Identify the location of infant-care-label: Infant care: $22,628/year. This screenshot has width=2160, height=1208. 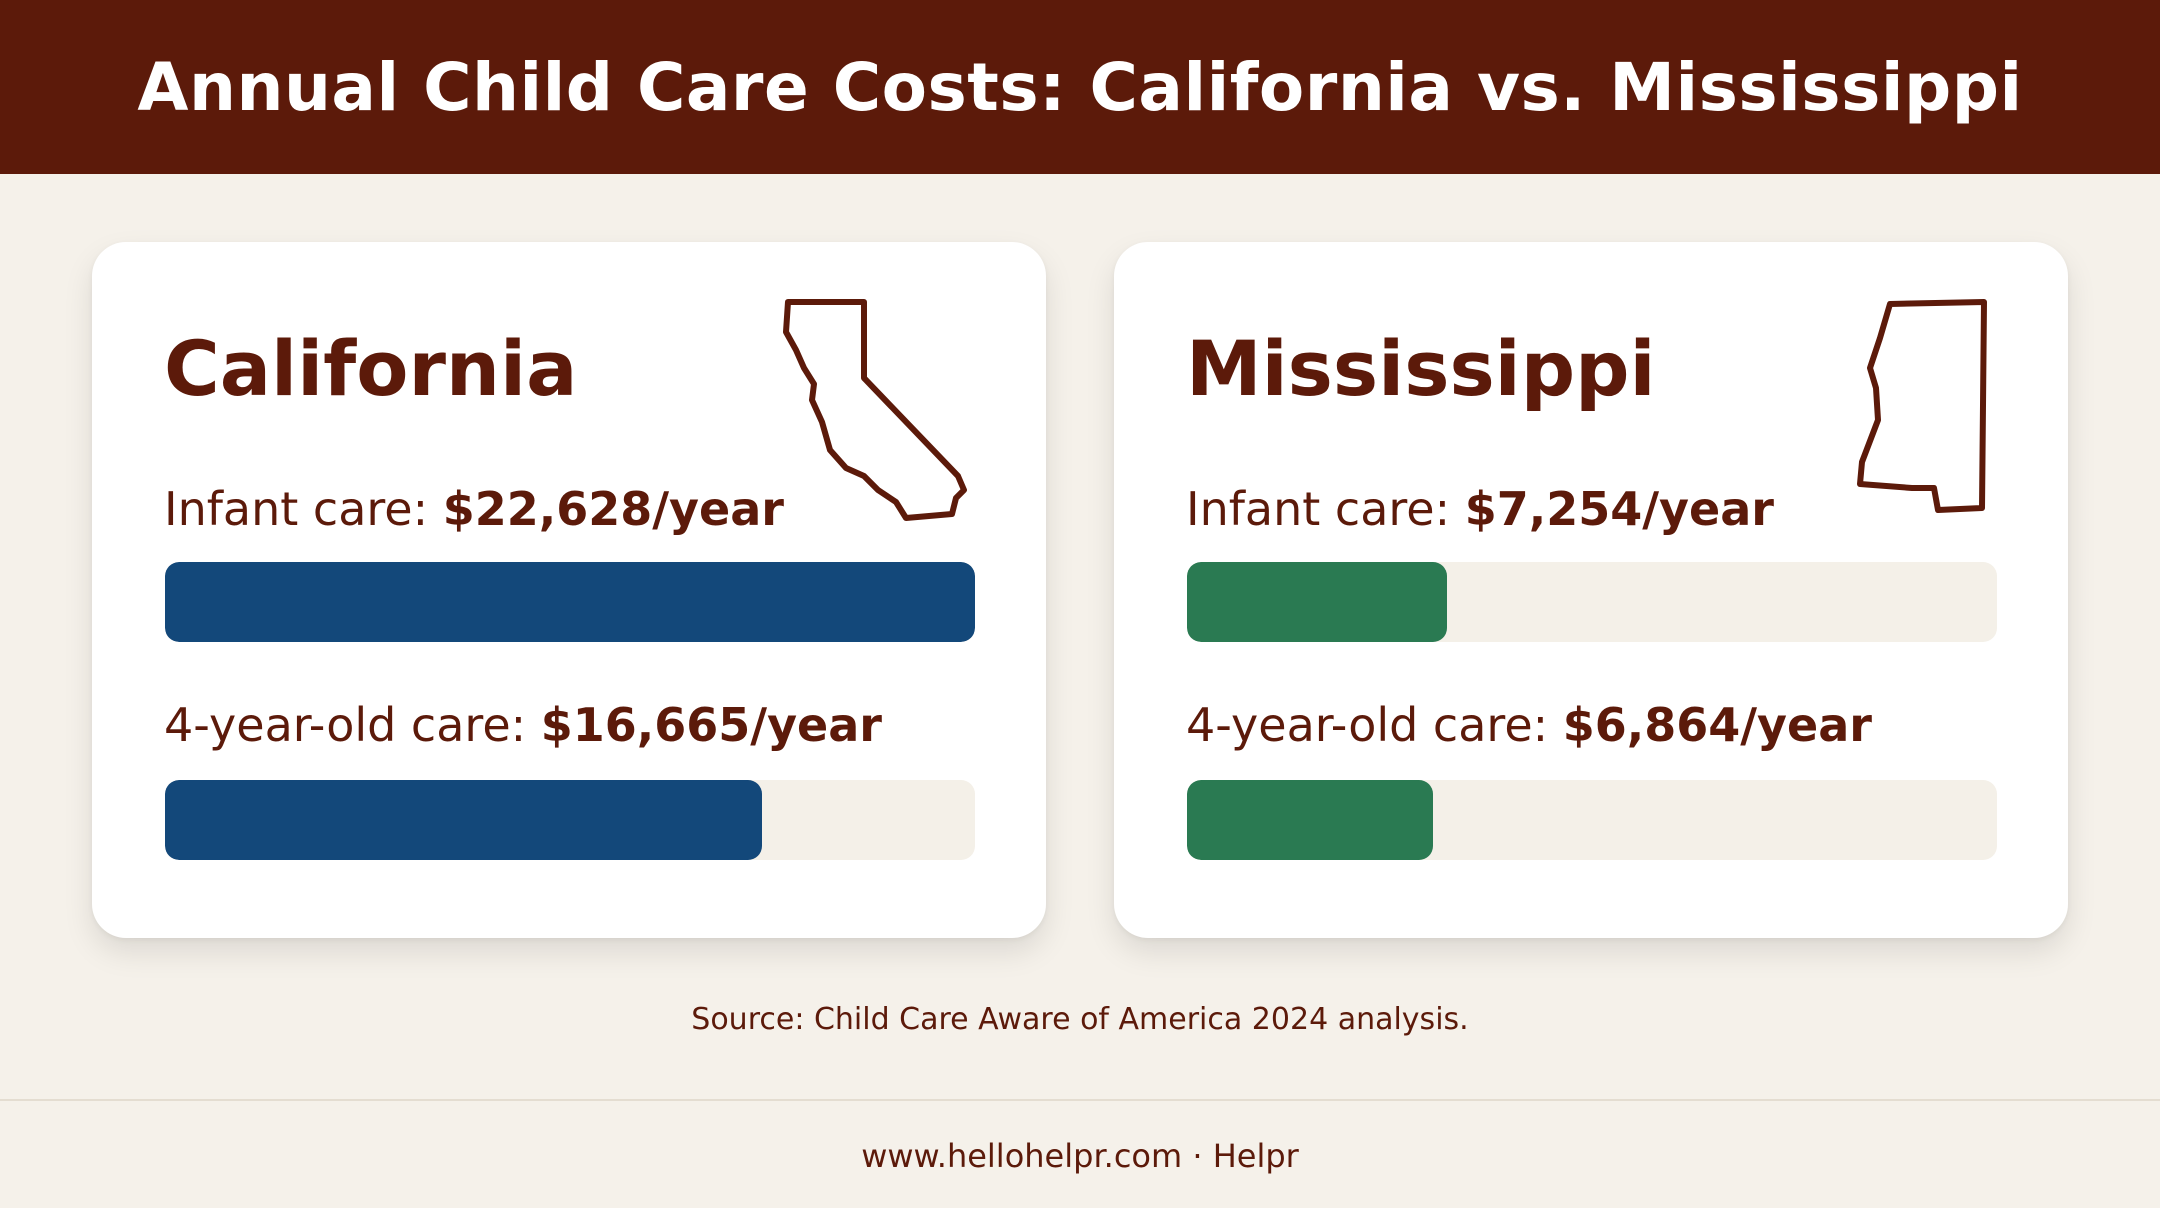
(474, 509).